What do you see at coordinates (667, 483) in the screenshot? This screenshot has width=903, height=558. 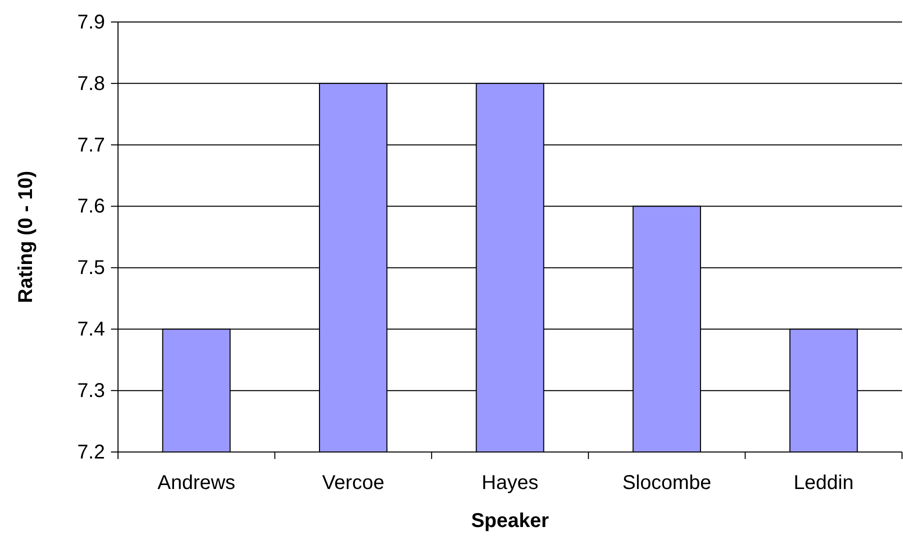 I see `x-tick-label: Slocombe` at bounding box center [667, 483].